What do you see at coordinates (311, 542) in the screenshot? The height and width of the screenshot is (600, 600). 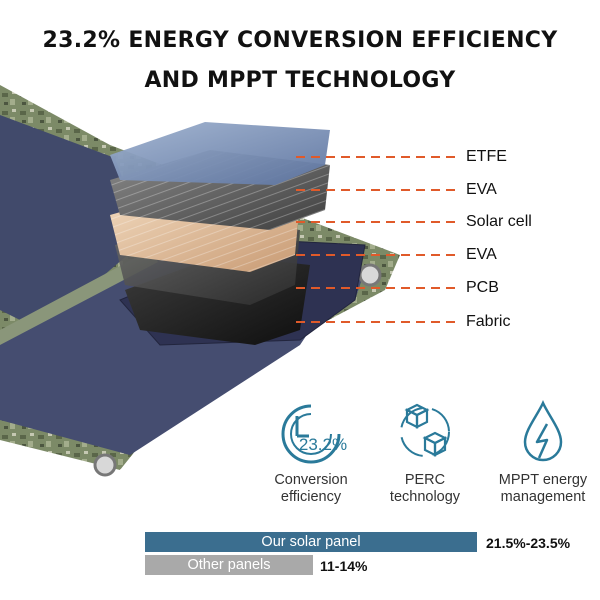 I see `bar-our-solar-panel: Our solar panel` at bounding box center [311, 542].